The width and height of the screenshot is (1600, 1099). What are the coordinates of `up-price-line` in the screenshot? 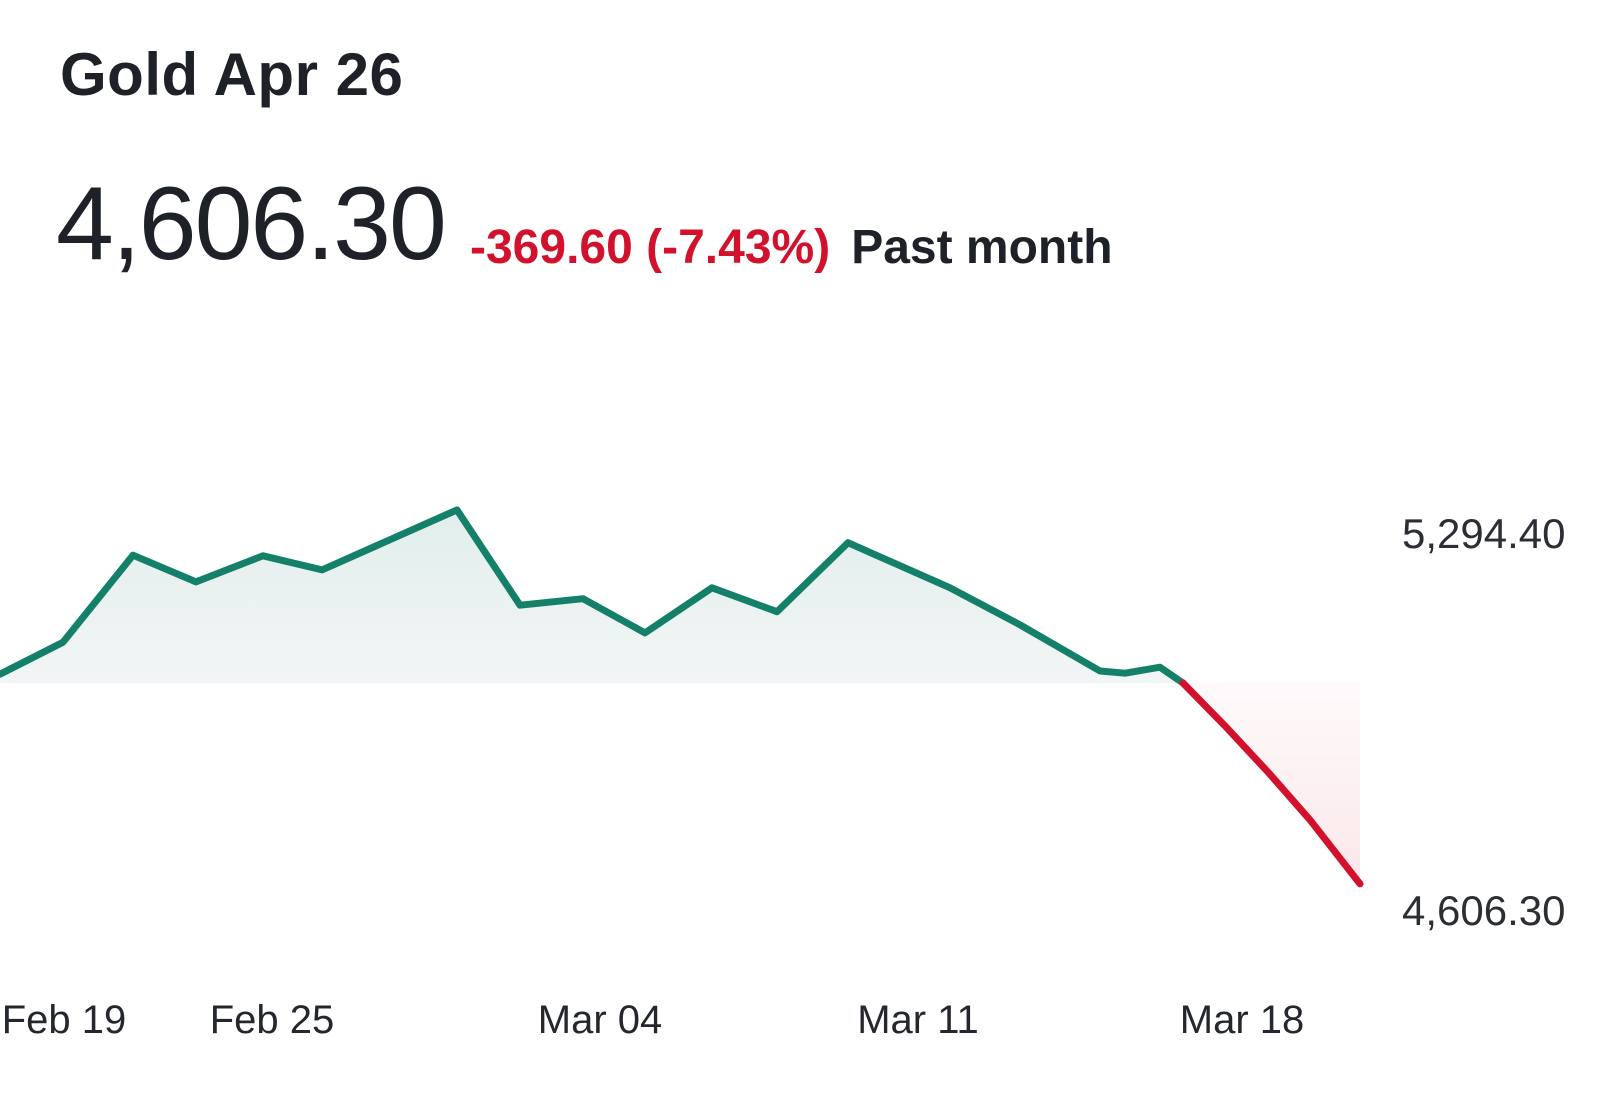 It's located at (593, 596).